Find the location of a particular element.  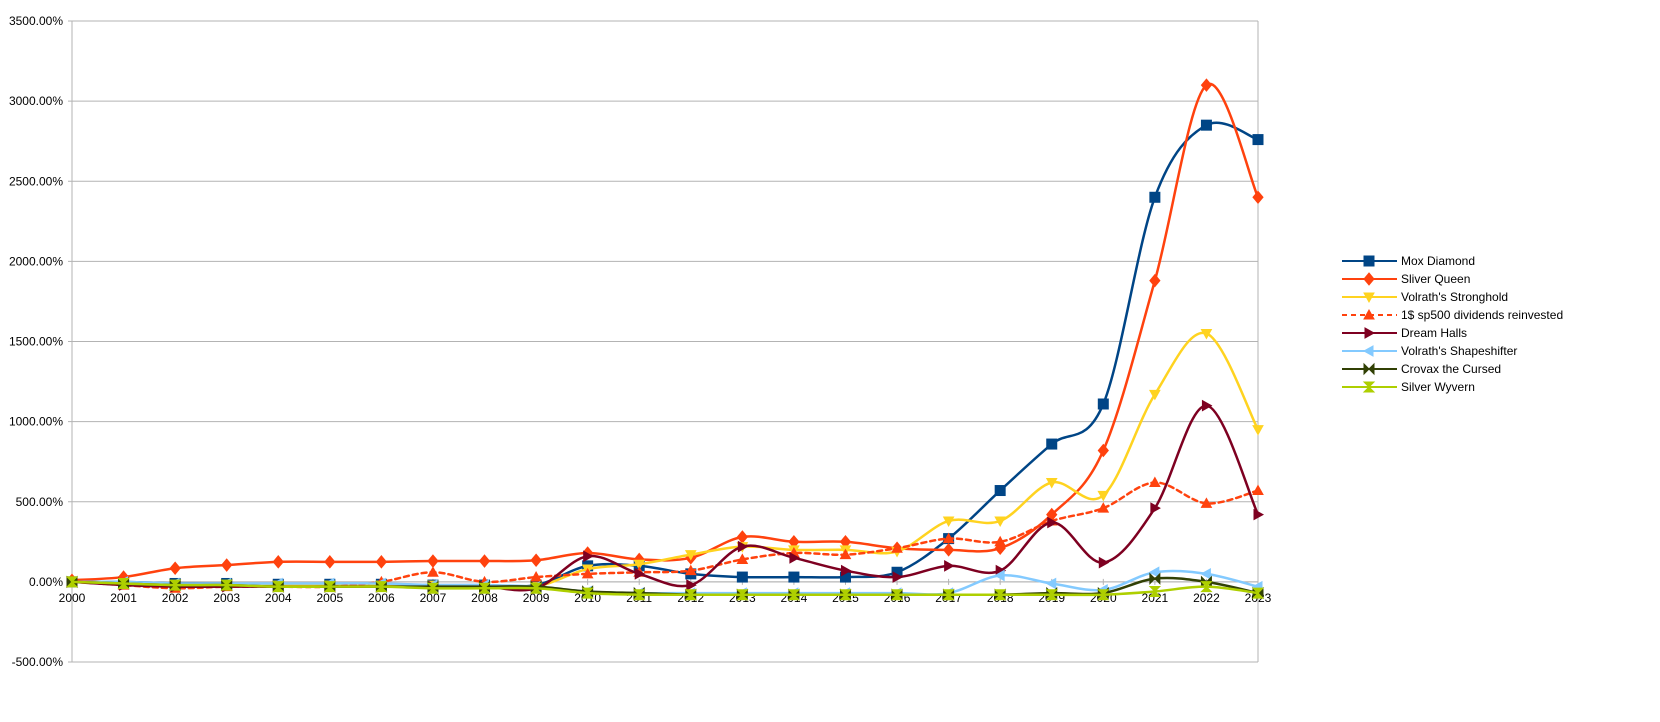

x-tick-label: 2007 is located at coordinates (433, 598).